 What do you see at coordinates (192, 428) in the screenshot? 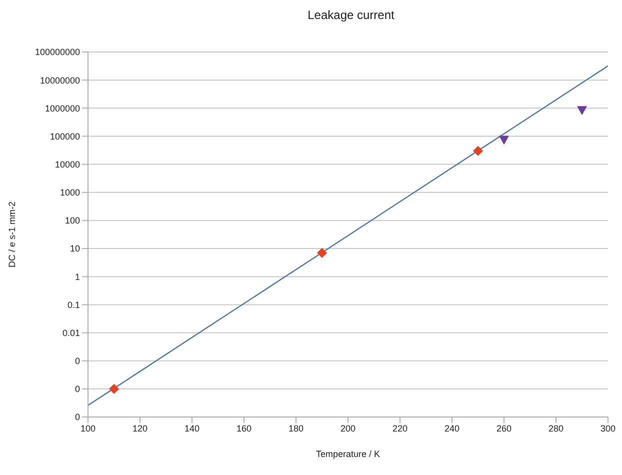
I see `x-tick-label: 140` at bounding box center [192, 428].